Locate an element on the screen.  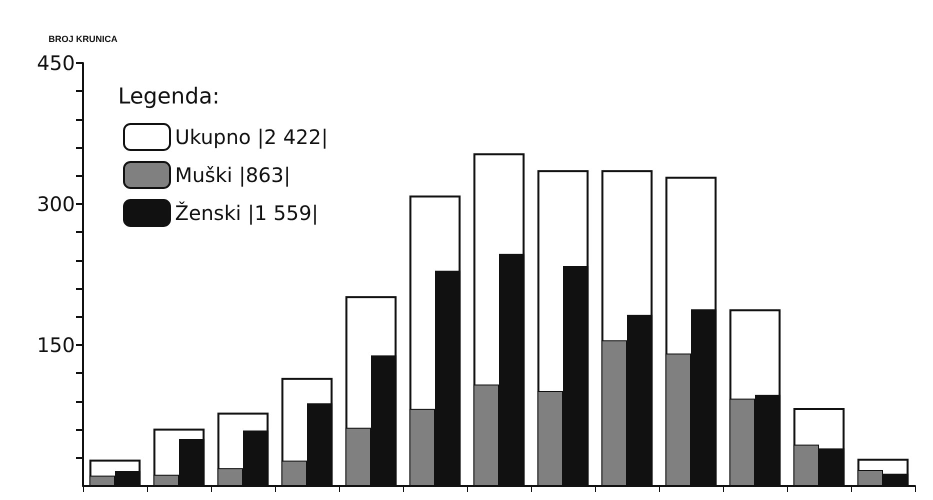
legend-label: Ukupno |2 422| is located at coordinates (251, 137).